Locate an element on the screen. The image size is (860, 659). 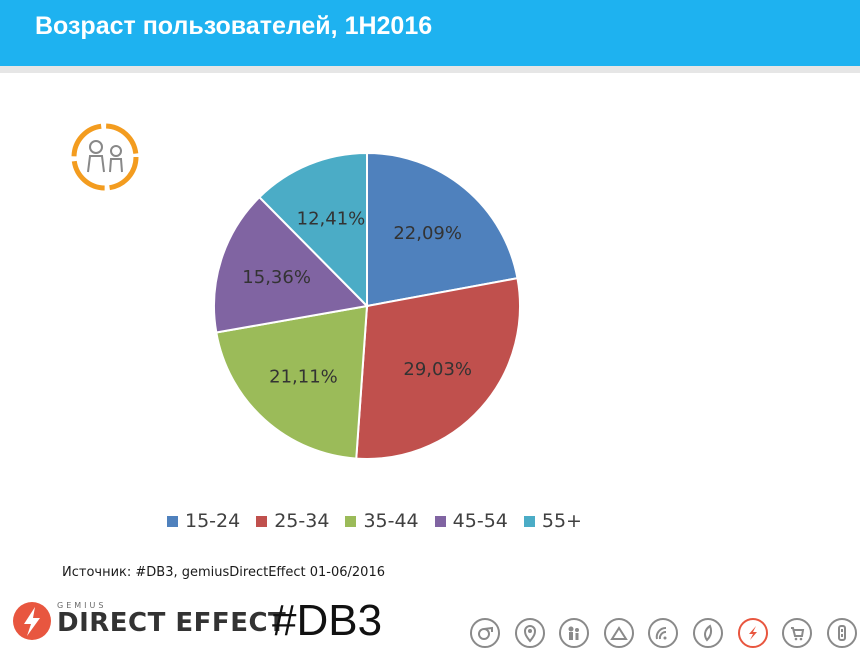
legend-label: 35-44 is located at coordinates (391, 521).